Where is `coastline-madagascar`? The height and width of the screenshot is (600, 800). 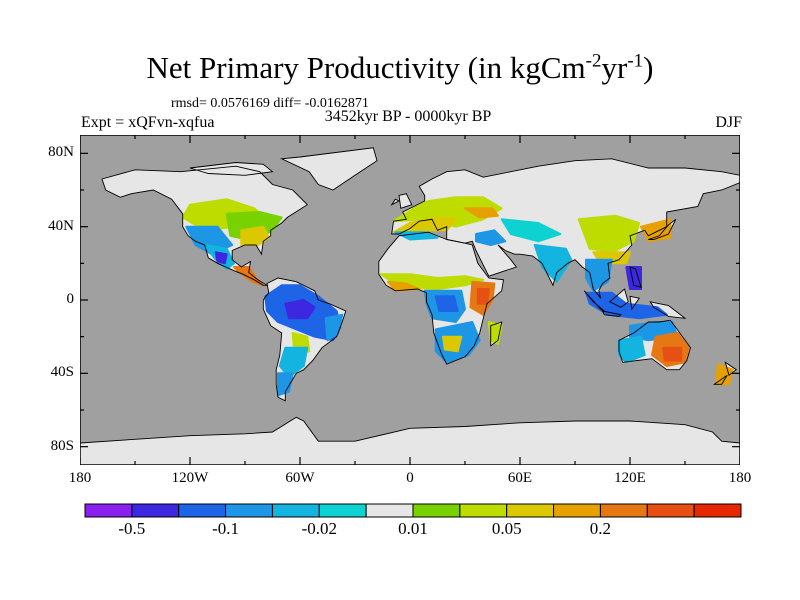
coastline-madagascar is located at coordinates (496, 334).